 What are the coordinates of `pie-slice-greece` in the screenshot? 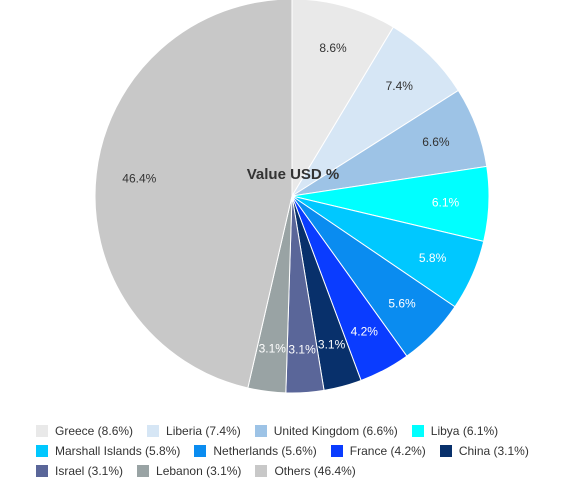 It's located at (343, 99).